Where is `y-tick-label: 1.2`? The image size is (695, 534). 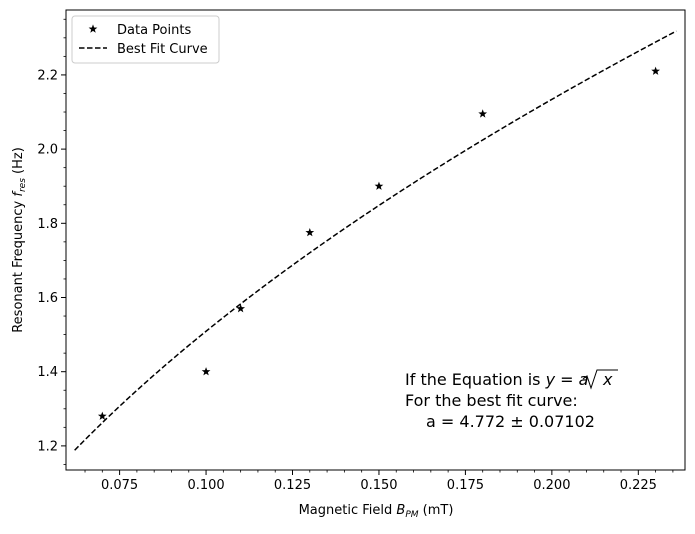 y-tick-label: 1.2 is located at coordinates (47, 446).